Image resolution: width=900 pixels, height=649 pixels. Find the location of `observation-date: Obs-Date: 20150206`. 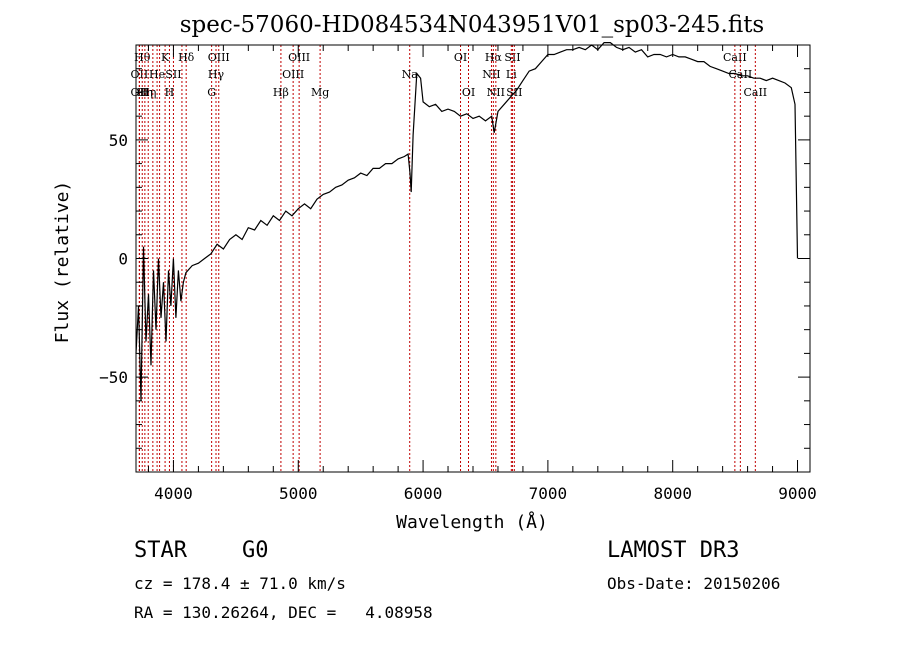

observation-date: Obs-Date: 20150206 is located at coordinates (694, 583).